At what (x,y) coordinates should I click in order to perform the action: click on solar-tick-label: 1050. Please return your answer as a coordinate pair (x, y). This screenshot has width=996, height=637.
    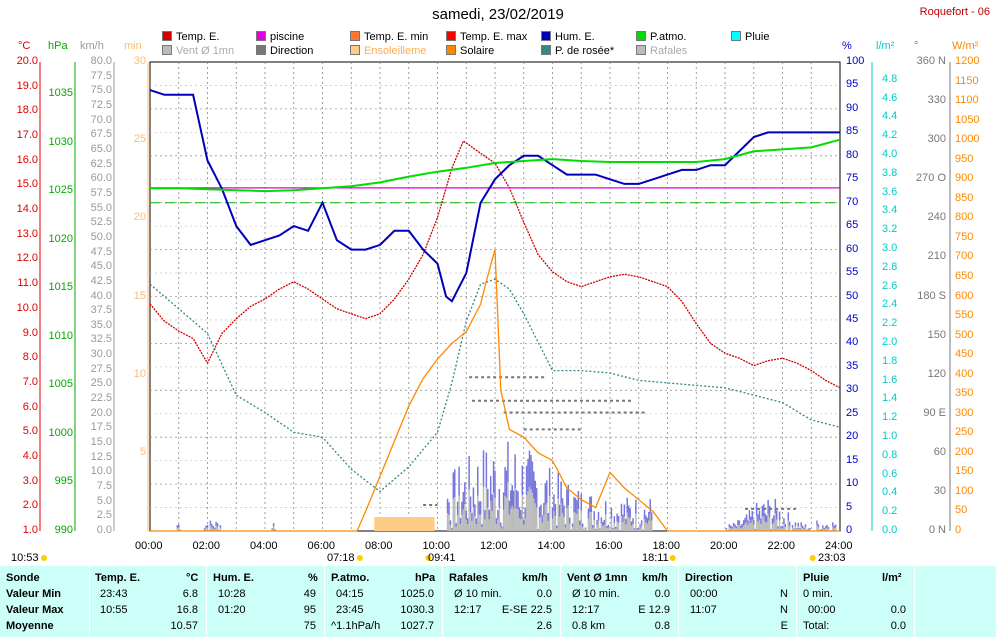
    Looking at the image, I should click on (967, 119).